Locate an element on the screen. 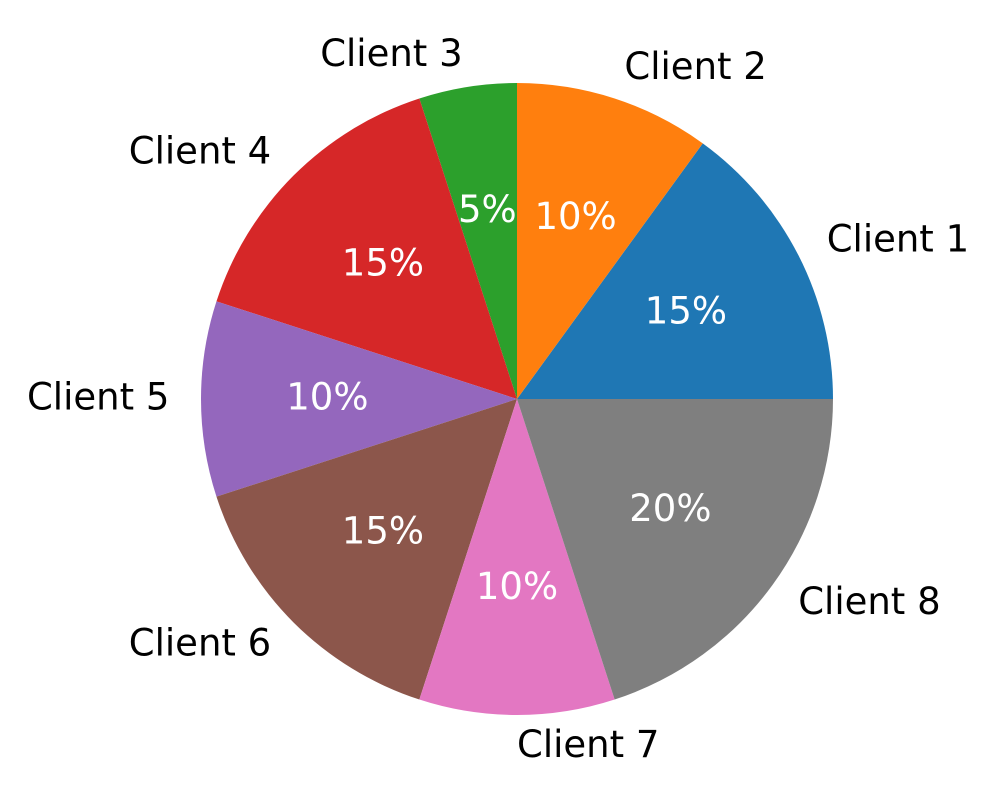 Image resolution: width=996 pixels, height=800 pixels. slice-label: Client 5 is located at coordinates (98, 397).